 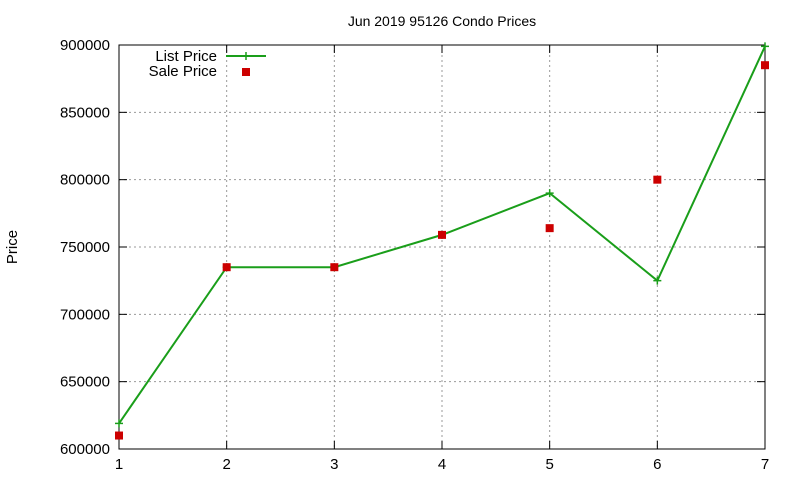 What do you see at coordinates (12, 247) in the screenshot?
I see `y-axis-label: Price` at bounding box center [12, 247].